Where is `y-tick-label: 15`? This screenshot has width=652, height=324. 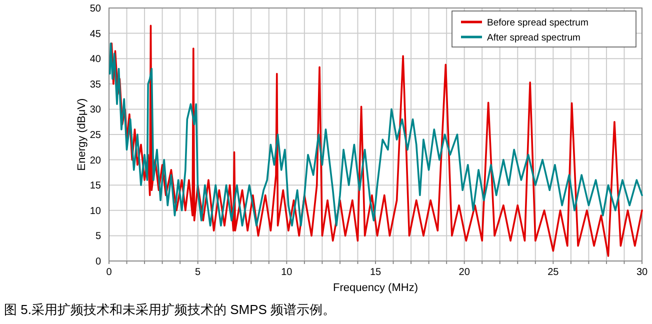 y-tick-label: 15 is located at coordinates (96, 186).